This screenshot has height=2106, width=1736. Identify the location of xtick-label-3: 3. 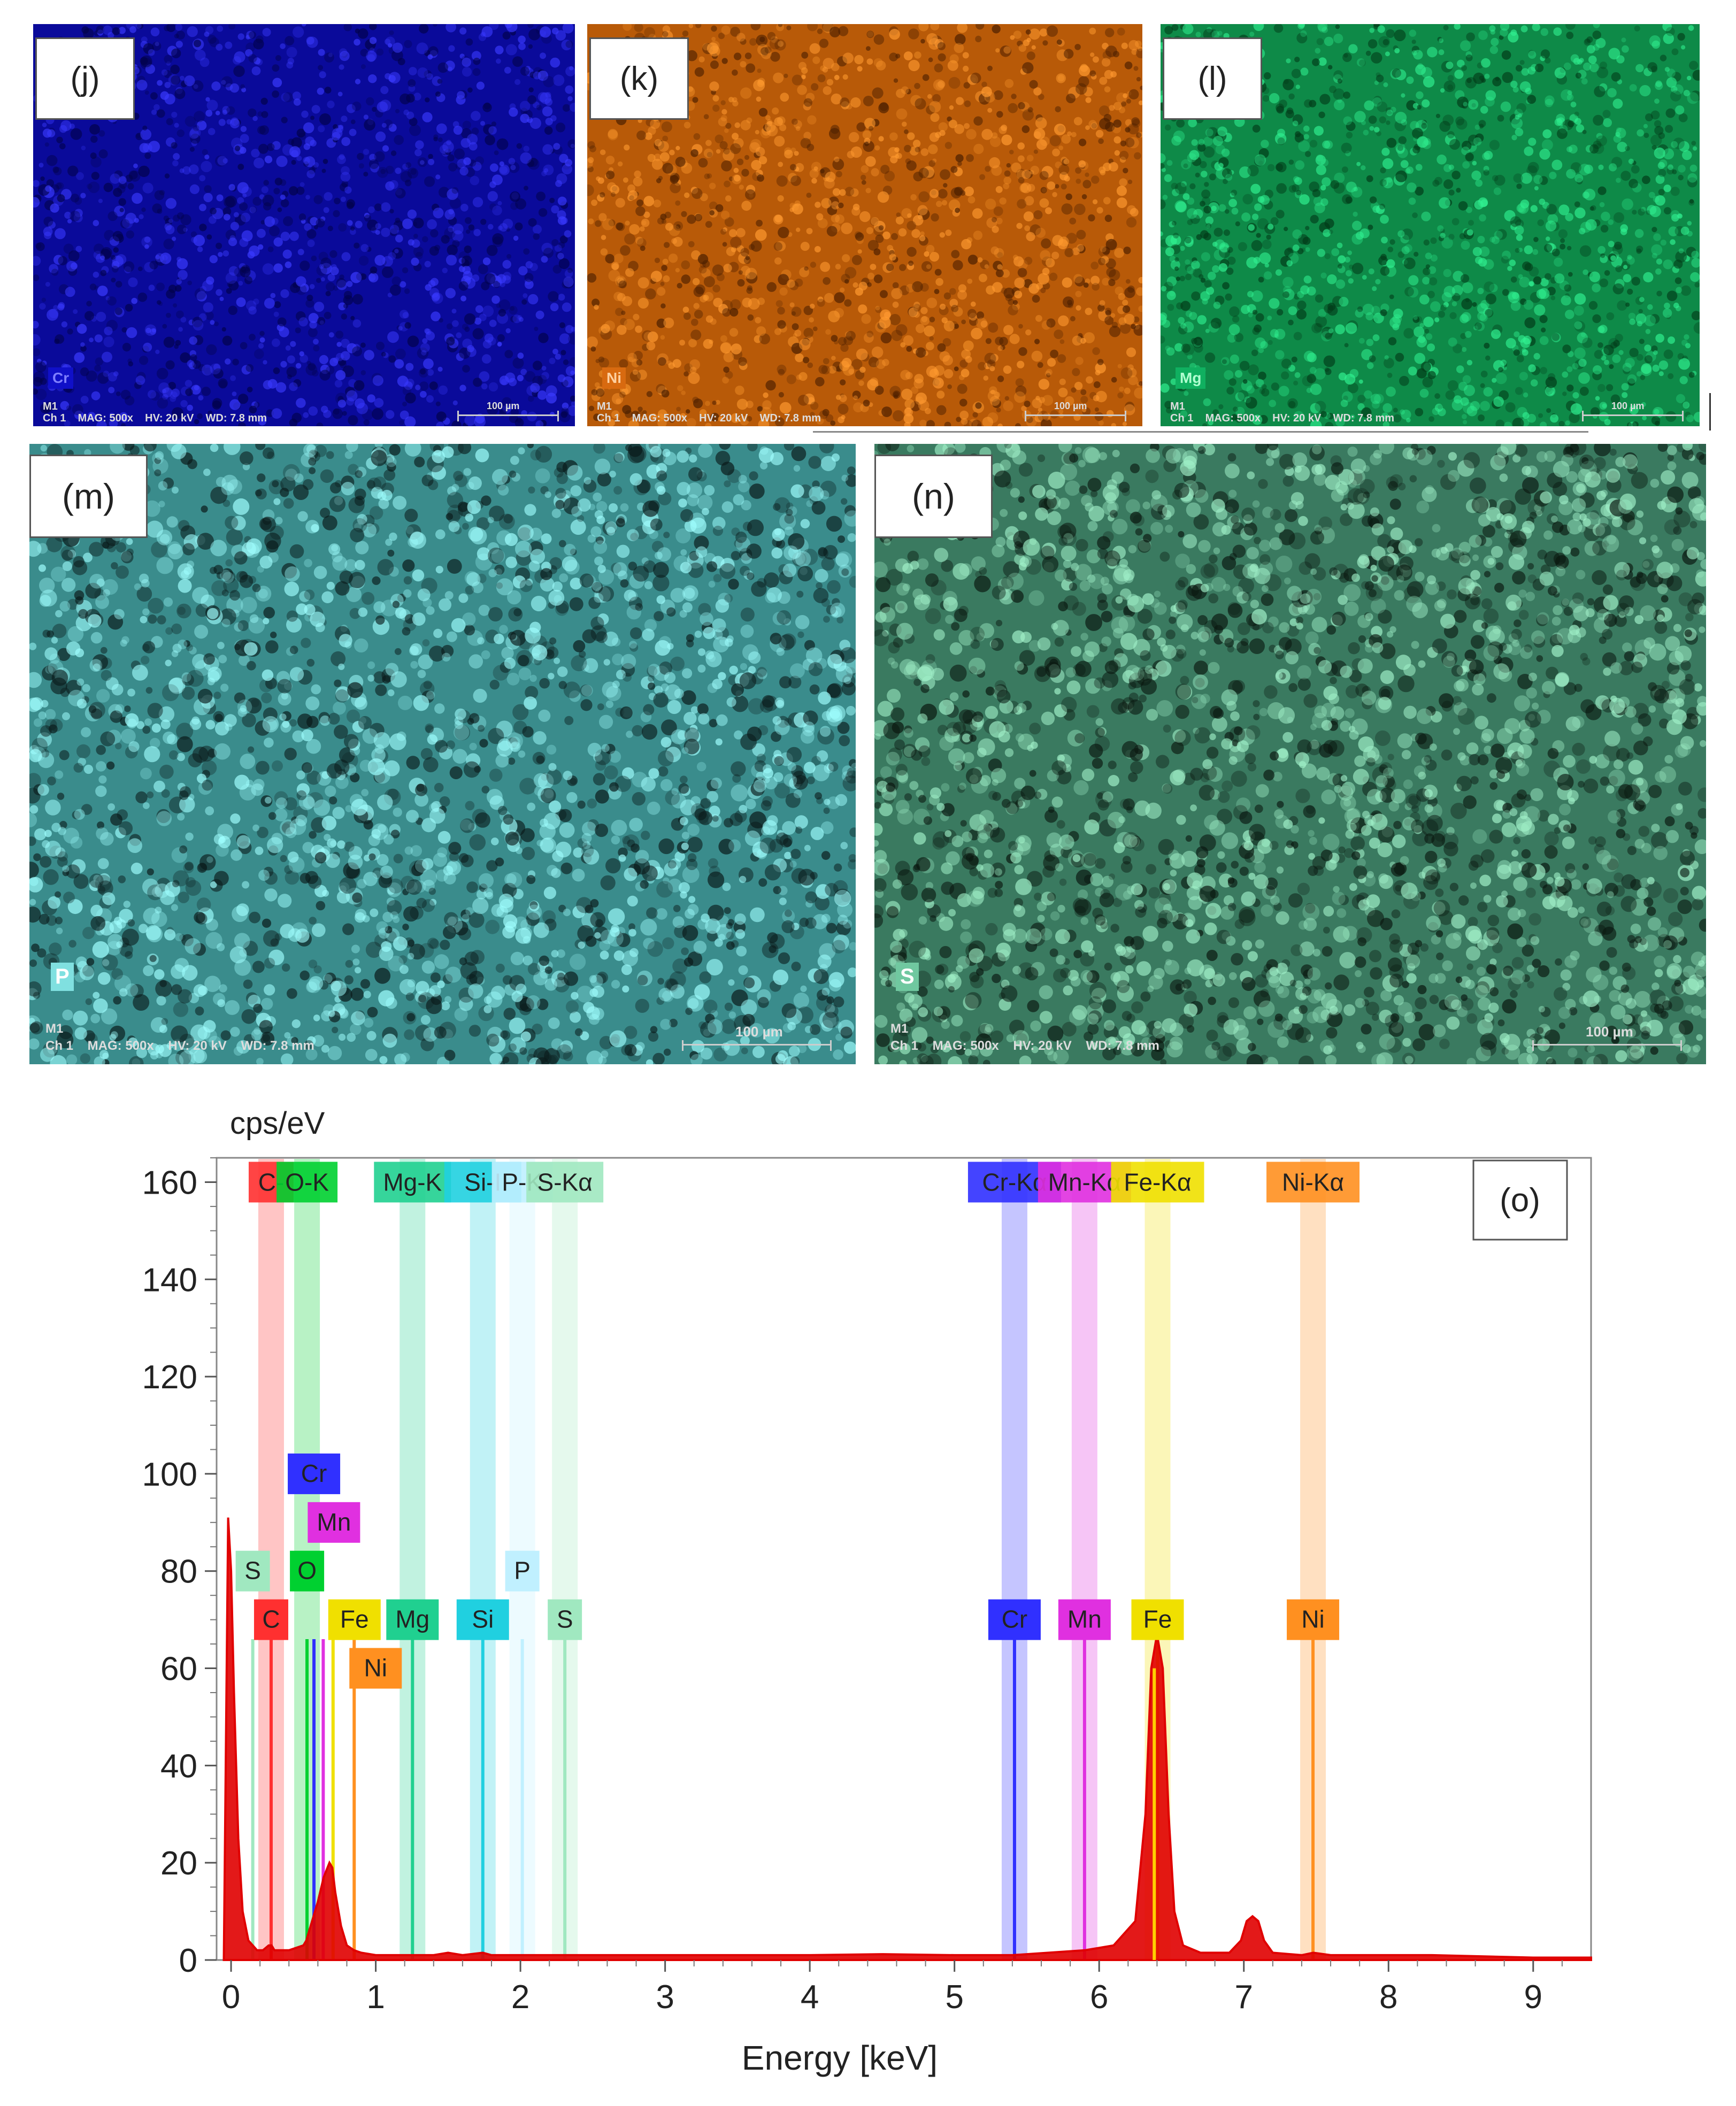
(665, 1997).